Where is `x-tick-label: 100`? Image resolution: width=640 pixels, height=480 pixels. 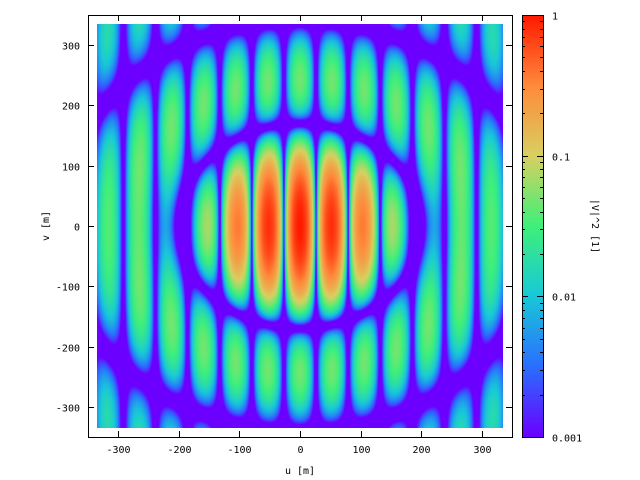
x-tick-label: 100 is located at coordinates (361, 450).